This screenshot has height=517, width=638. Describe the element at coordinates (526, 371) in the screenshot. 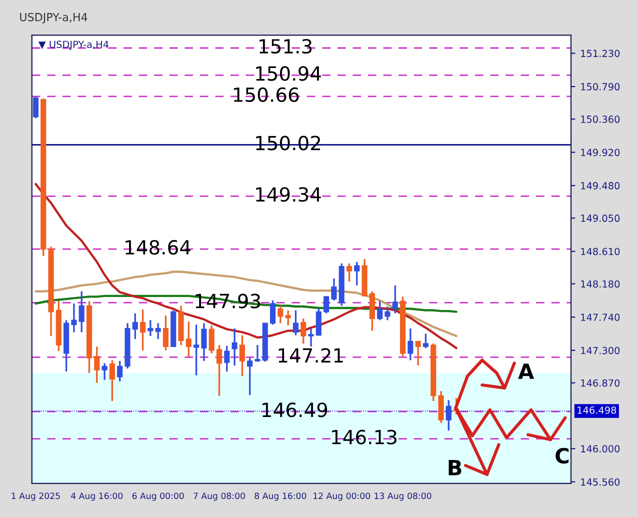

I see `text: A` at that location.